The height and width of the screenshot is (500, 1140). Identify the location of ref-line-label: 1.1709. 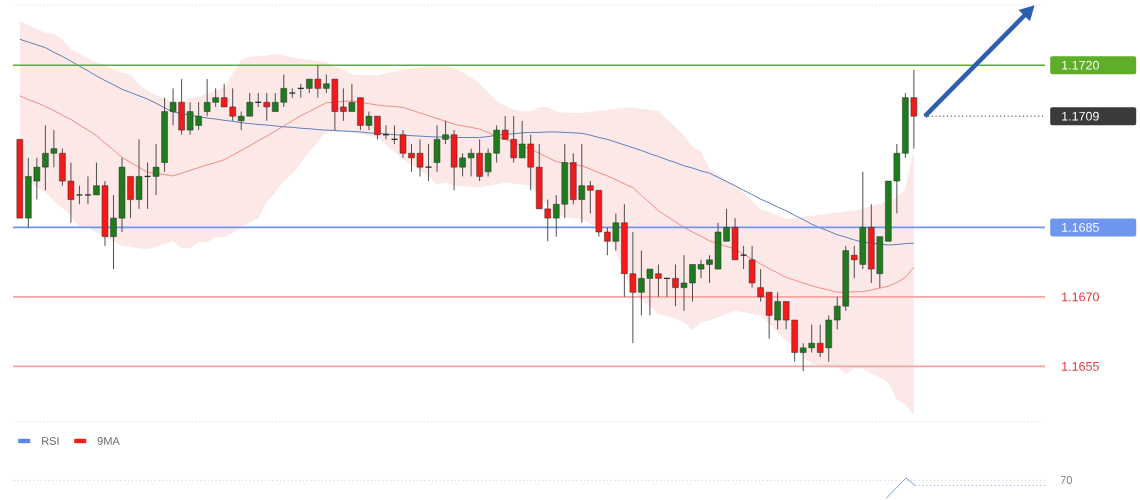
(1080, 116).